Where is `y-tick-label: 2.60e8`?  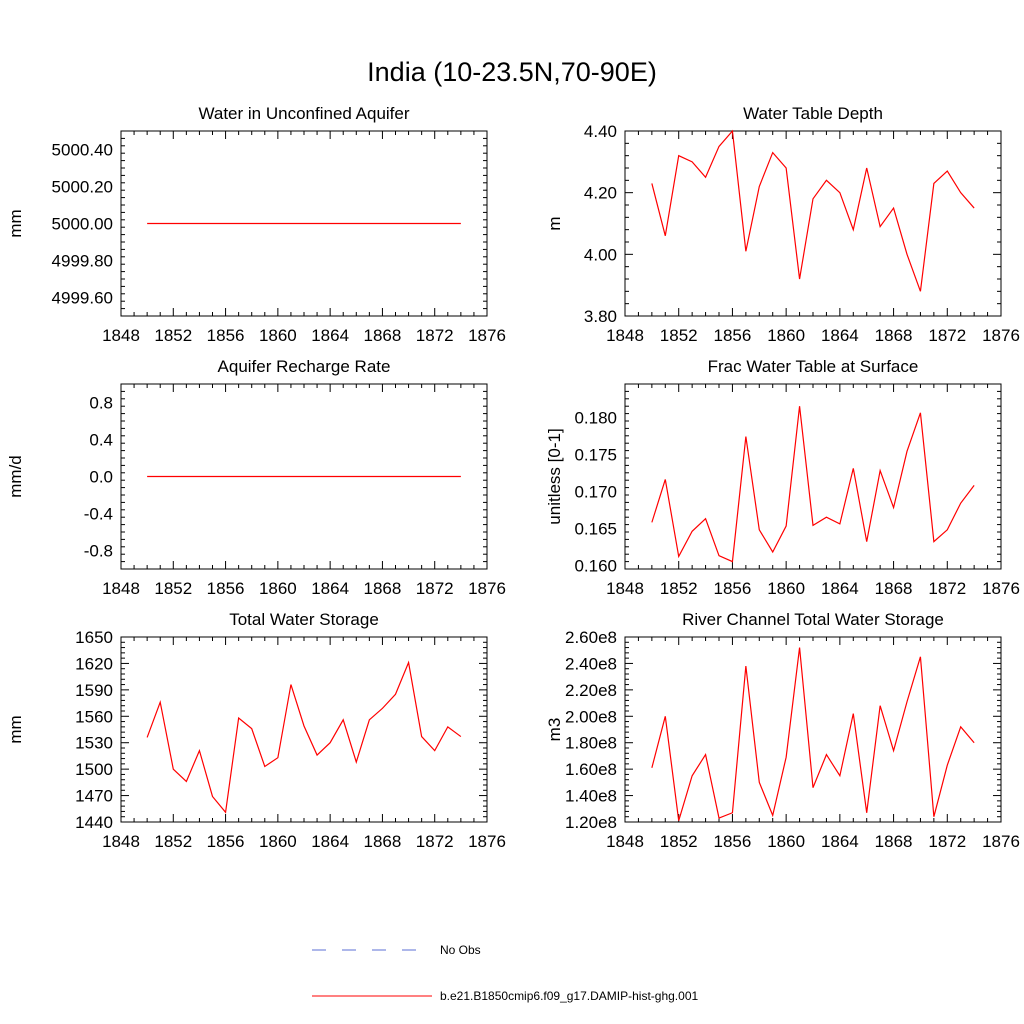 y-tick-label: 2.60e8 is located at coordinates (591, 637).